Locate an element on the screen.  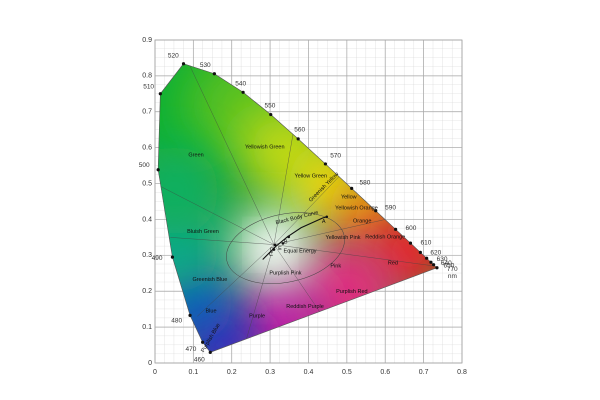
region-label: Purple is located at coordinates (257, 316).